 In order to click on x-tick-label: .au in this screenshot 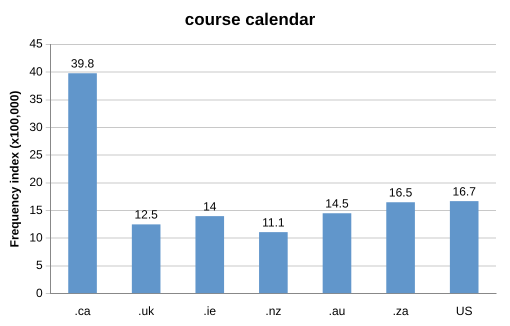, I will do `click(337, 311)`.